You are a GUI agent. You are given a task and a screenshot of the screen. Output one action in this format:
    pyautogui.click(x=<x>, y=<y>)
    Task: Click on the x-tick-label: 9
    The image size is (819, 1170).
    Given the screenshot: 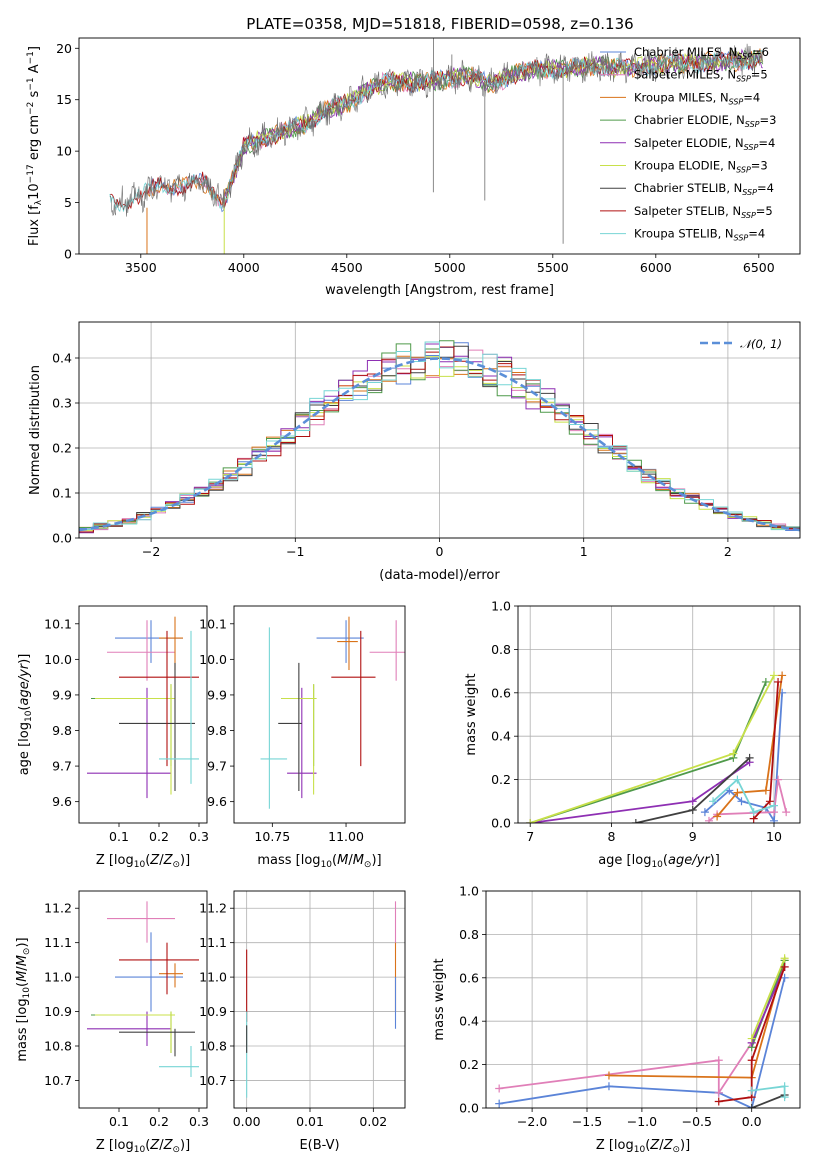 What is the action you would take?
    pyautogui.click(x=693, y=836)
    